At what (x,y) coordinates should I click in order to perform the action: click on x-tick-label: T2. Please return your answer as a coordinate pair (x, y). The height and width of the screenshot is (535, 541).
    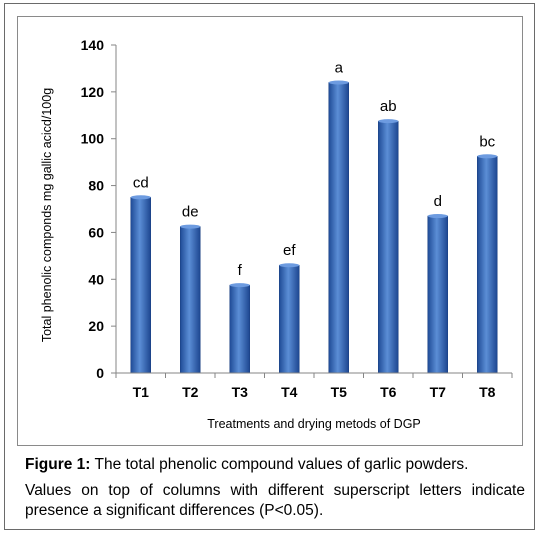
    Looking at the image, I should click on (190, 392).